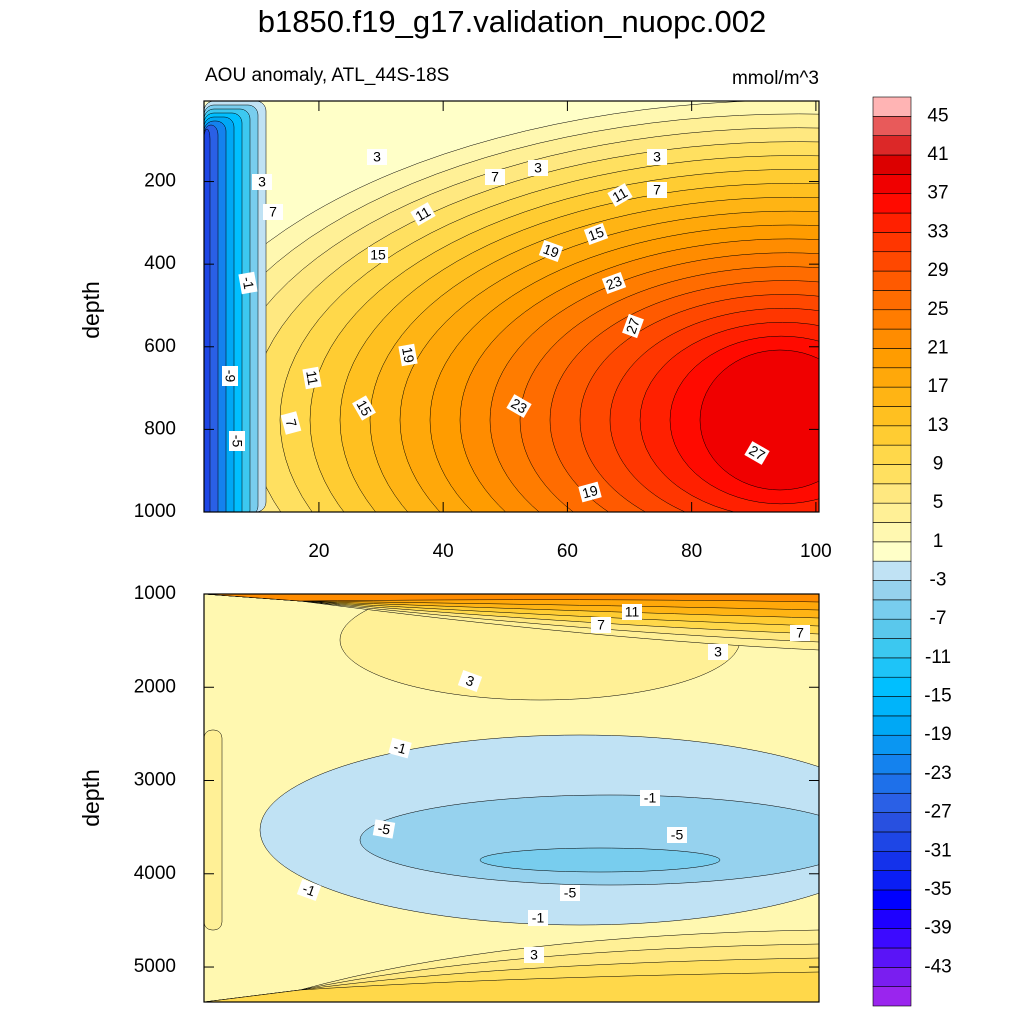 The width and height of the screenshot is (1024, 1029). What do you see at coordinates (937, 696) in the screenshot?
I see `colorbar-label: -15` at bounding box center [937, 696].